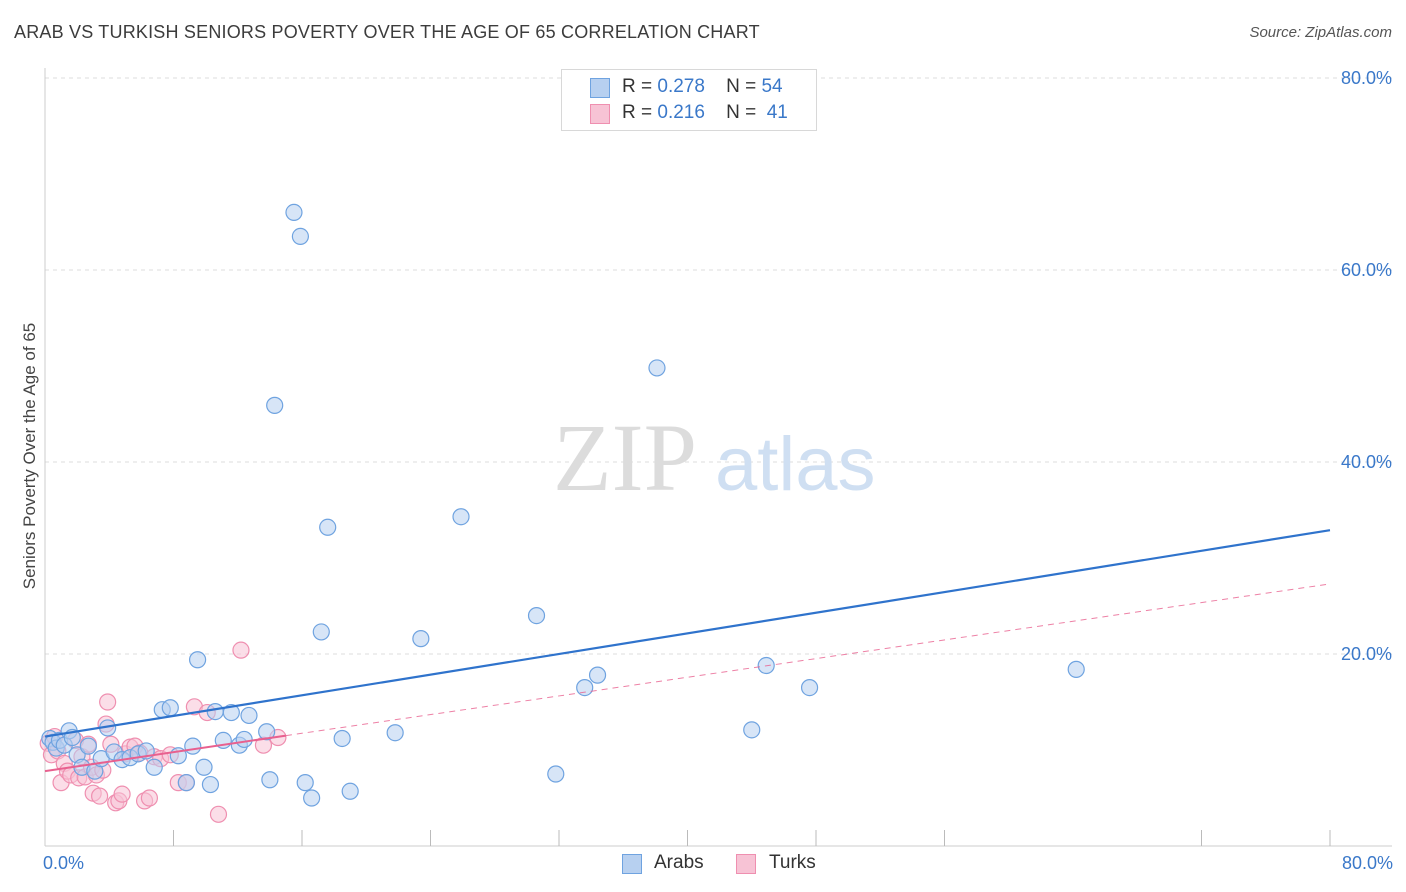 This screenshot has width=1406, height=892. Describe the element at coordinates (746, 864) in the screenshot. I see `legend-bottom-swatch-turks` at that location.